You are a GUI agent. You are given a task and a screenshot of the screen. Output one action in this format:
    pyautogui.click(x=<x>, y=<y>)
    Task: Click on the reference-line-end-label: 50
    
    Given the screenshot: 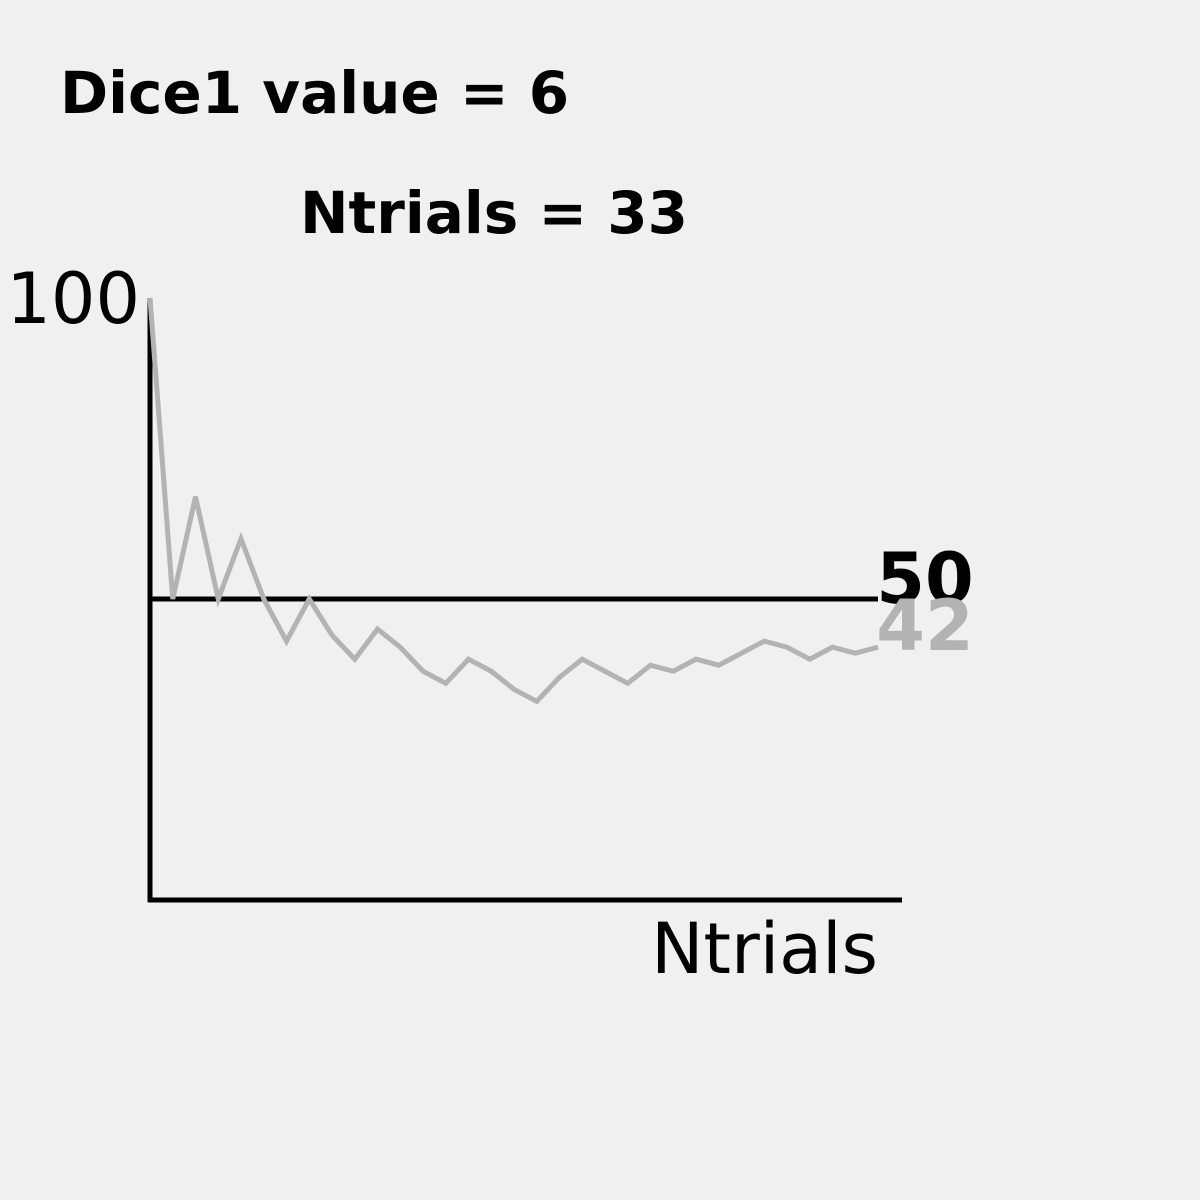 What is the action you would take?
    pyautogui.click(x=924, y=579)
    